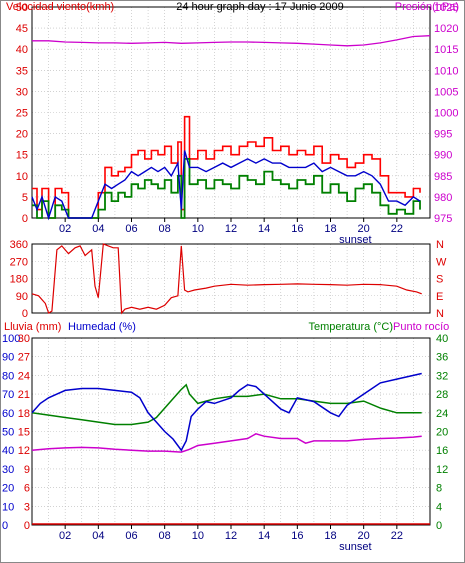 Image resolution: width=465 pixels, height=563 pixels. What do you see at coordinates (427, 7) in the screenshot?
I see `pressure-axis-label: Presión(hPa)` at bounding box center [427, 7].